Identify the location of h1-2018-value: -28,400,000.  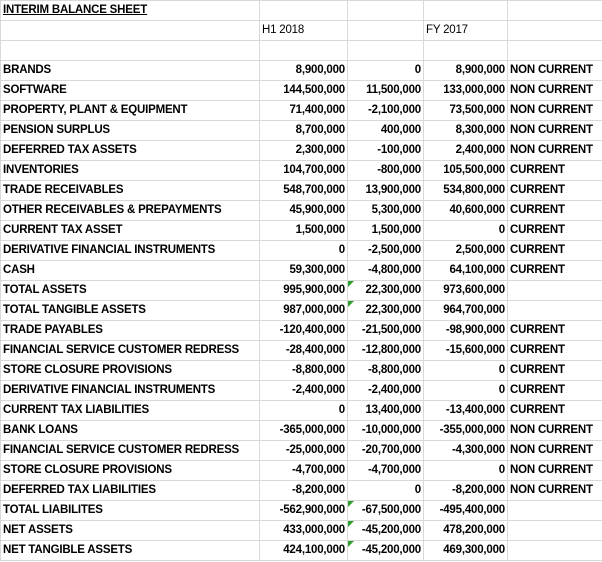
(303, 350).